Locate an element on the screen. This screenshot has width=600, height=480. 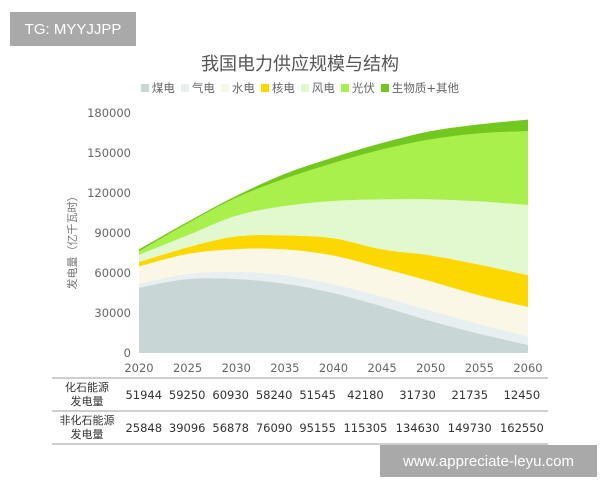
legend: 煤电 气电 水电 核电 风电 光伏 生物质+其他 is located at coordinates (300, 88).